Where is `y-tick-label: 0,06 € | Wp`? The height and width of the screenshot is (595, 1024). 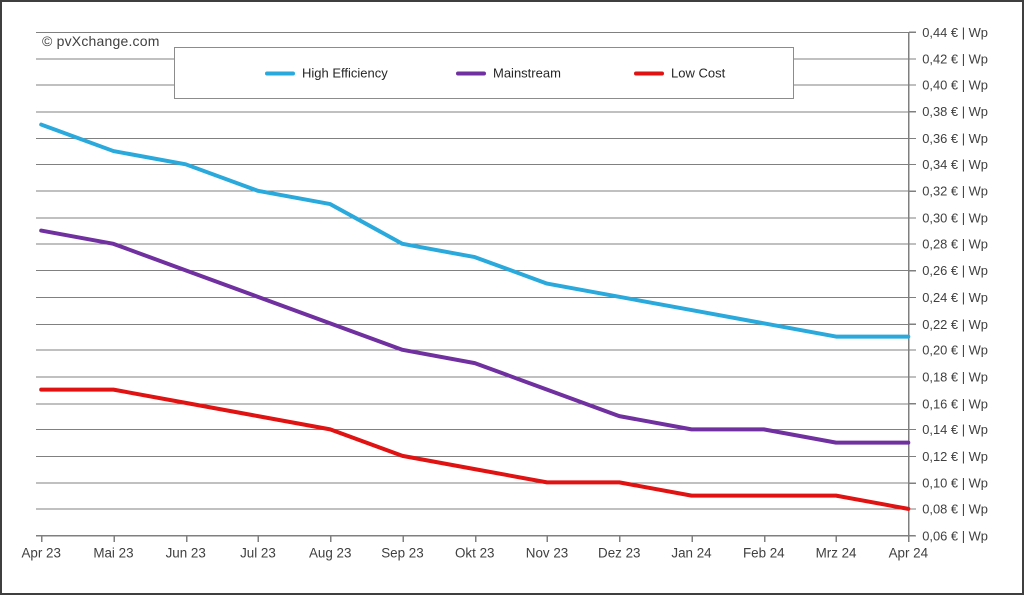 y-tick-label: 0,06 € | Wp is located at coordinates (955, 535).